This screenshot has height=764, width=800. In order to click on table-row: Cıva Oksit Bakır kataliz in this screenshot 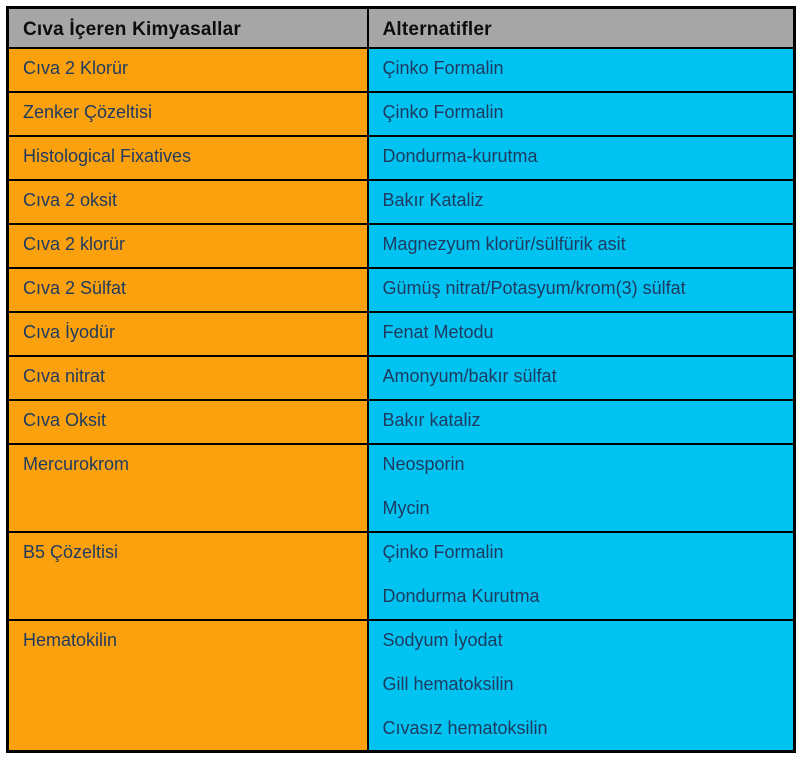, I will do `click(401, 421)`.